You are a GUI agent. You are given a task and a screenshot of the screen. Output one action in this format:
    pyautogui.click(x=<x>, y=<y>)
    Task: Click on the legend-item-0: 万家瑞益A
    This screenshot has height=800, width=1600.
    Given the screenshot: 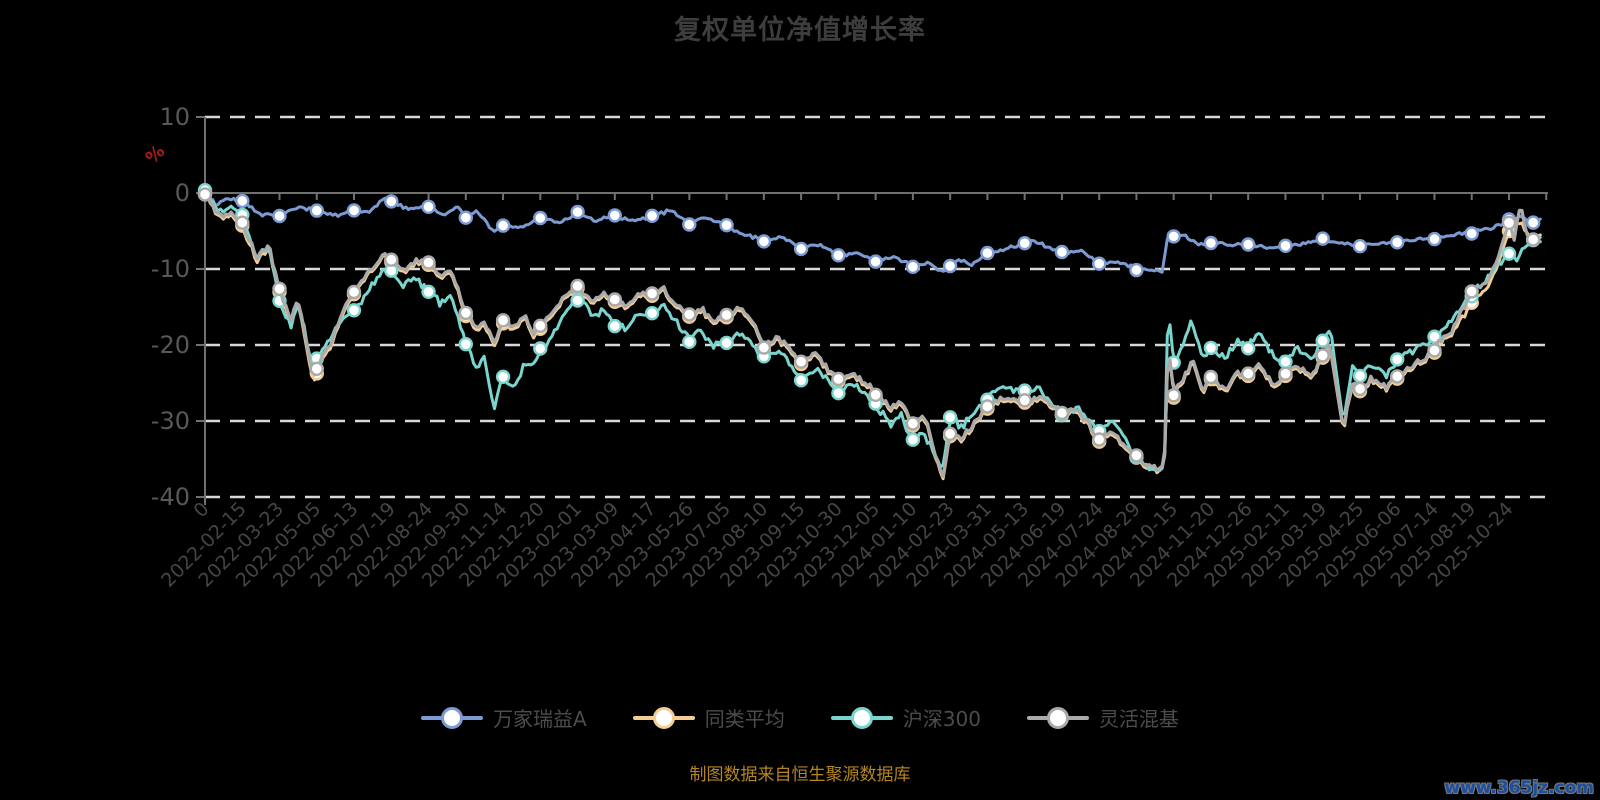 What is the action you would take?
    pyautogui.click(x=504, y=717)
    